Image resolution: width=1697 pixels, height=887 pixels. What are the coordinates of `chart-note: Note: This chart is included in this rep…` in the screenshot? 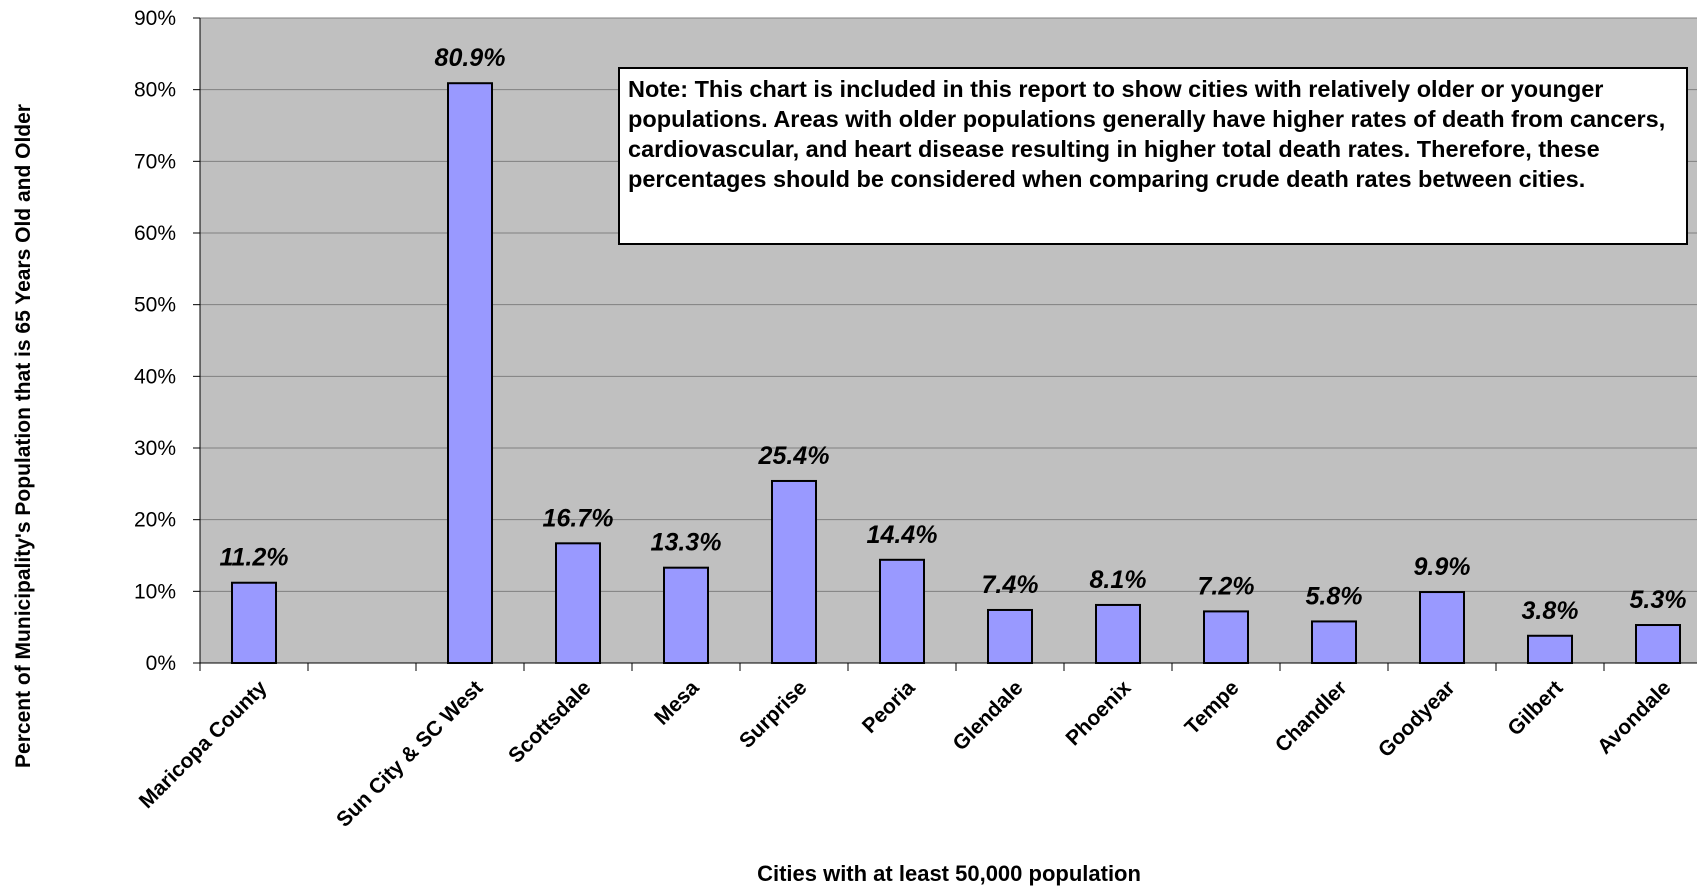 It's located at (1153, 156).